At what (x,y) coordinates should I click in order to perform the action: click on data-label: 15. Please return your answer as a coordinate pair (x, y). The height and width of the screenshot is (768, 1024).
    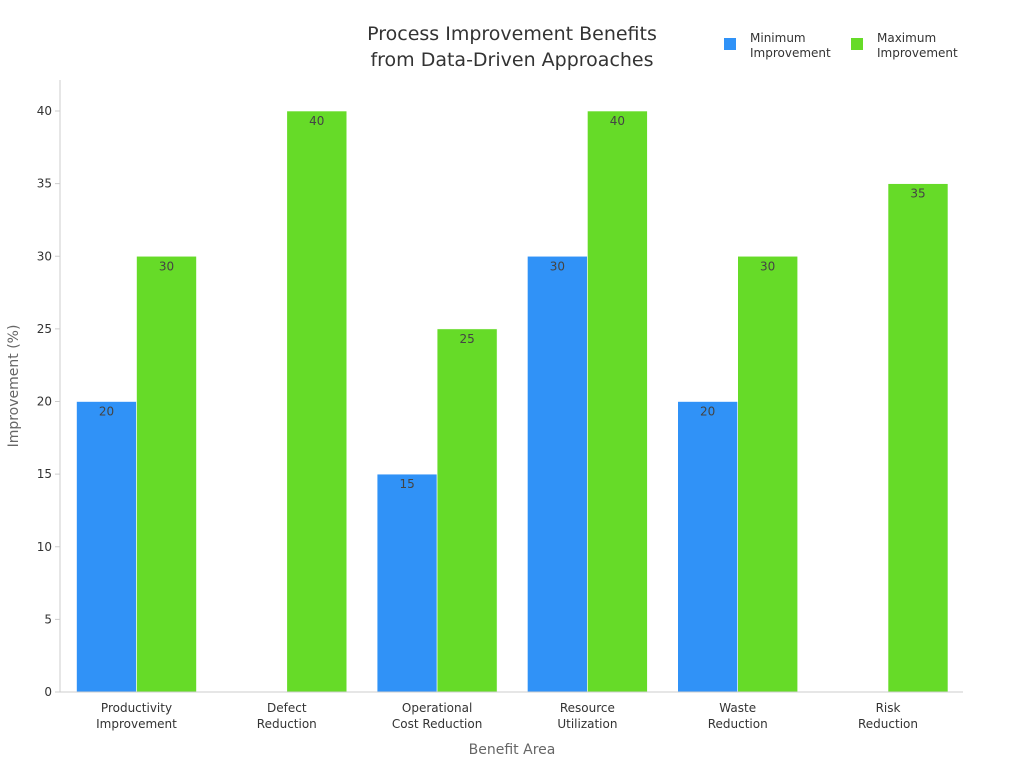
    Looking at the image, I should click on (406, 484).